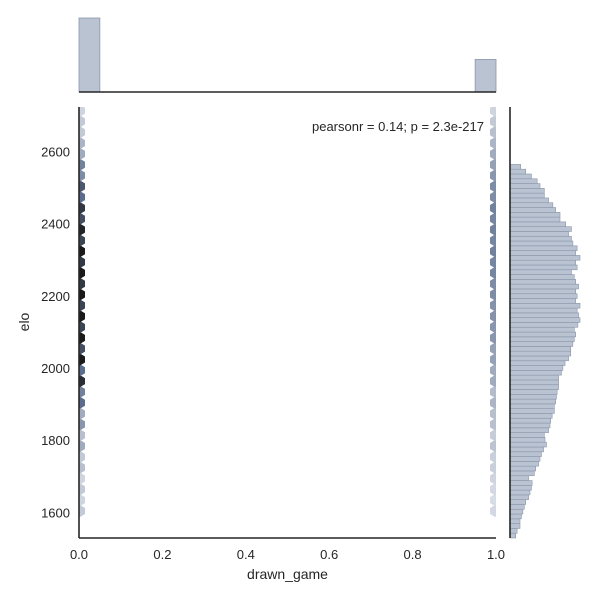 The image size is (600, 605). Describe the element at coordinates (162, 554) in the screenshot. I see `x-tick-label: 0.2` at that location.